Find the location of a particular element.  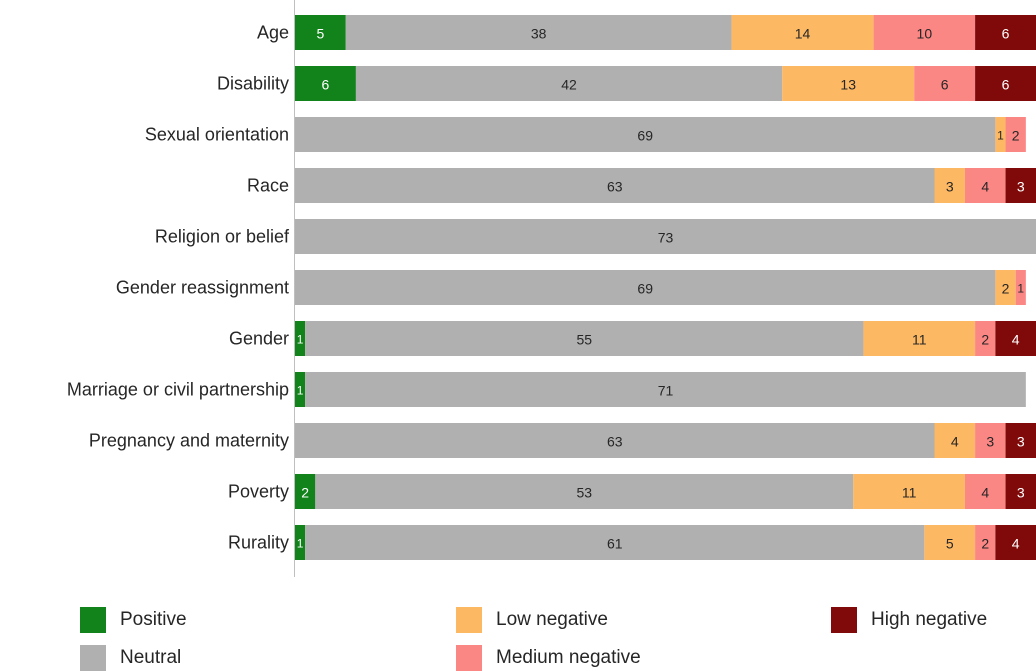

category-label-sexual-orientation: Sexual orientation is located at coordinates (217, 135).